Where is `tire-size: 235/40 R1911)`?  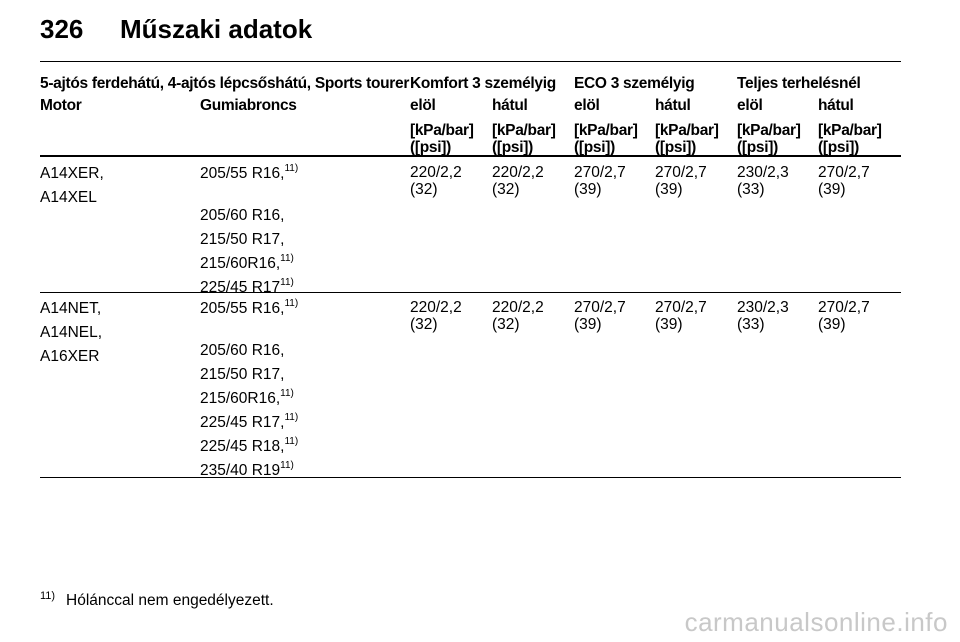 tire-size: 235/40 R1911) is located at coordinates (247, 469).